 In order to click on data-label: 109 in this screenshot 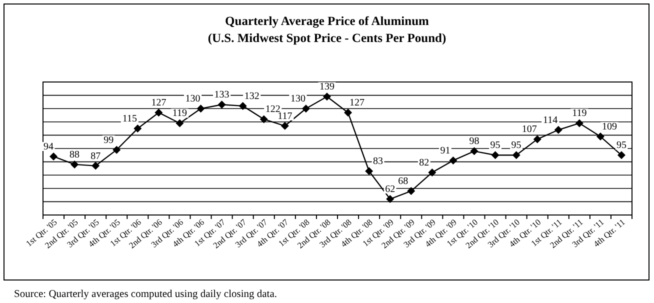, I will do `click(609, 127)`.